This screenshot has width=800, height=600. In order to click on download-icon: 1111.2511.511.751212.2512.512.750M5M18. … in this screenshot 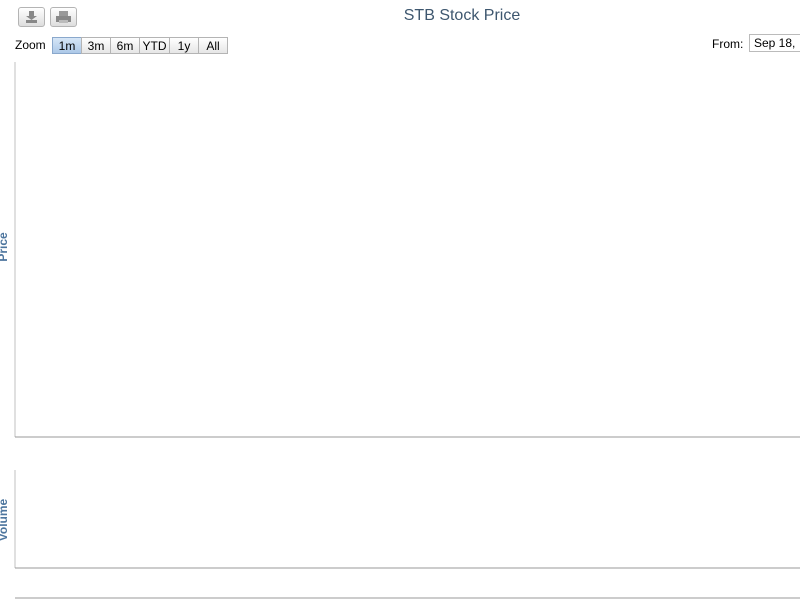, I will do `click(31, 17)`.